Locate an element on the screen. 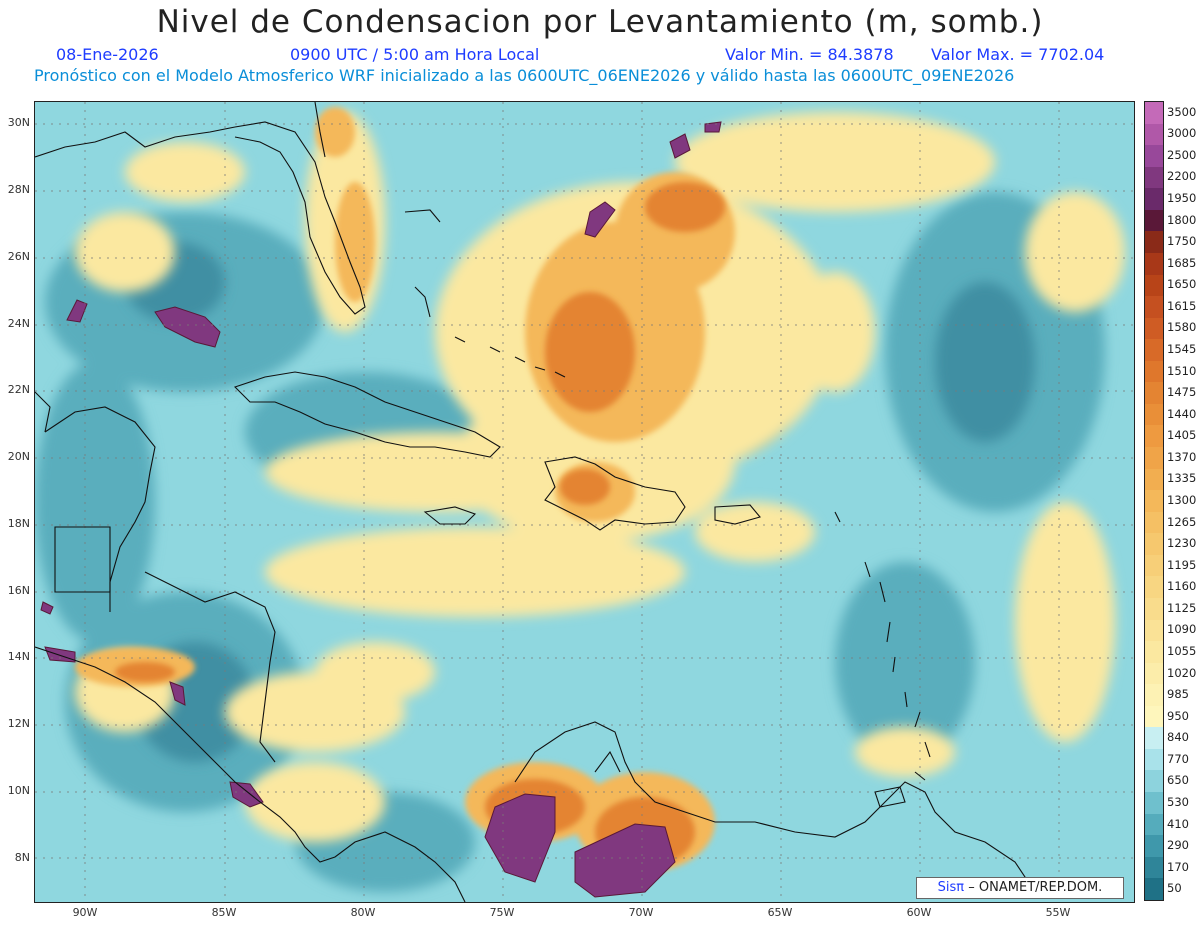 This screenshot has height=927, width=1200. lat-label: 10N is located at coordinates (18, 790).